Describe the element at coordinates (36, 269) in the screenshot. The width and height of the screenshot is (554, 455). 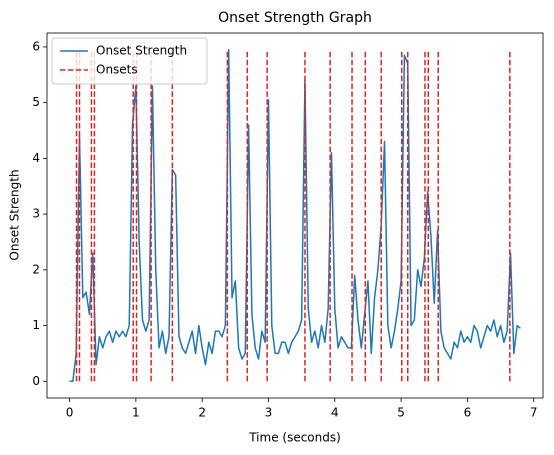
I see `y-tick-label: 2` at that location.